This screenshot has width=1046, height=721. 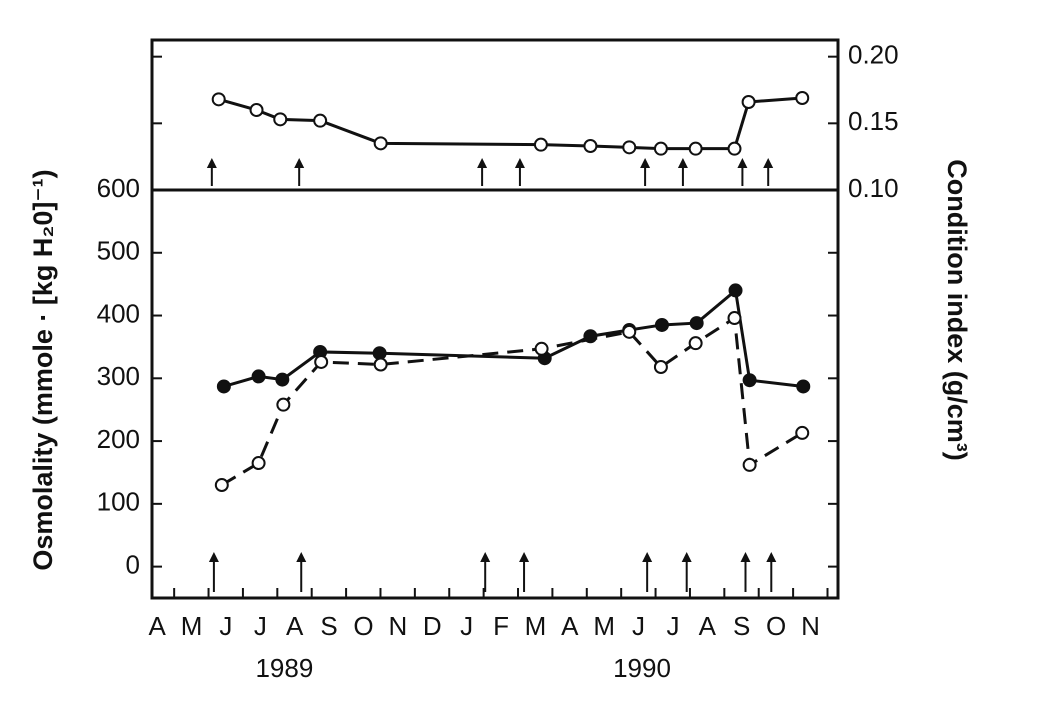 What do you see at coordinates (118, 439) in the screenshot?
I see `y-tick-label: 200` at bounding box center [118, 439].